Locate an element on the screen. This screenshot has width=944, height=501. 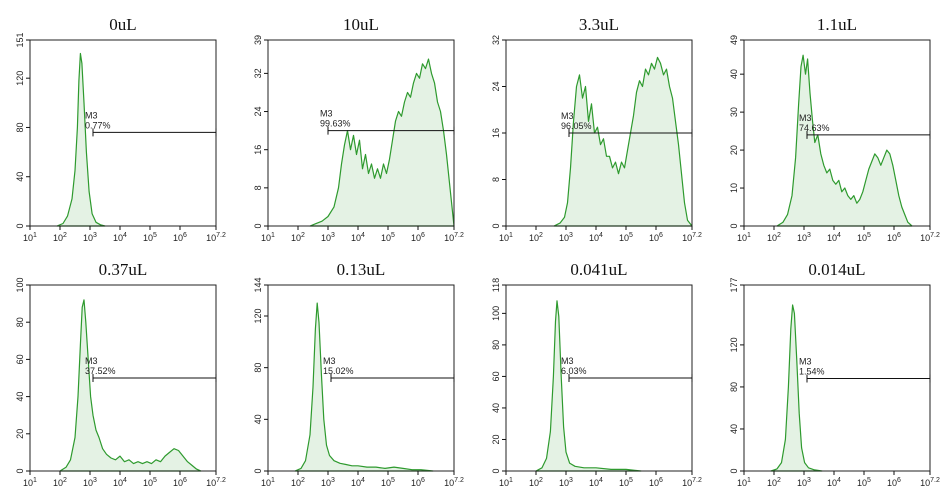
gate-percent: 6.03% is located at coordinates (574, 371).